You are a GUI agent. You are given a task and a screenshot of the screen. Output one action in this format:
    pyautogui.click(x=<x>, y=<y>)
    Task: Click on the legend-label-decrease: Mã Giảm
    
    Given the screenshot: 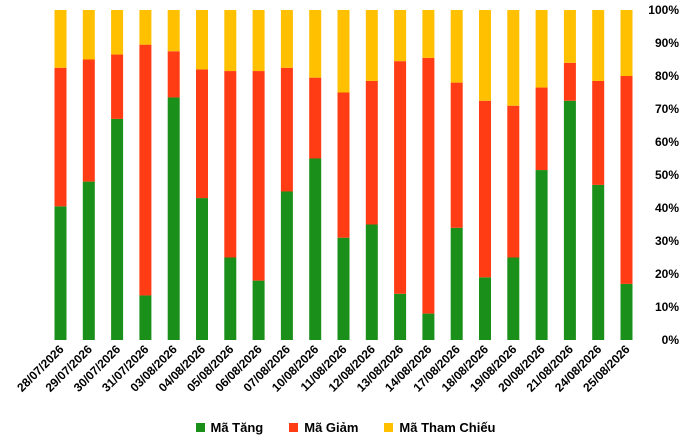 What is the action you would take?
    pyautogui.click(x=331, y=427)
    